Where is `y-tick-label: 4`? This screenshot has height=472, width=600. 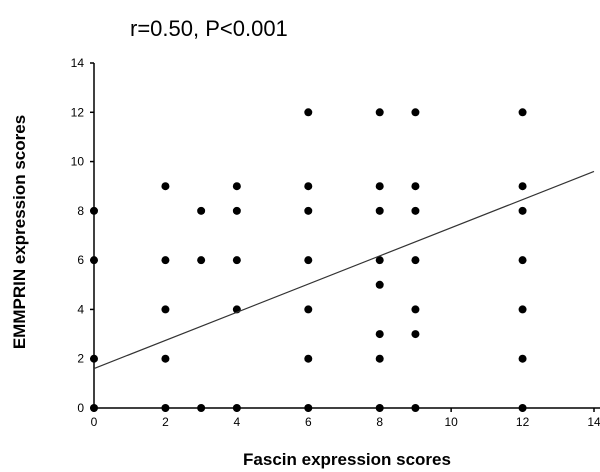
y-tick-label: 4 is located at coordinates (80, 309).